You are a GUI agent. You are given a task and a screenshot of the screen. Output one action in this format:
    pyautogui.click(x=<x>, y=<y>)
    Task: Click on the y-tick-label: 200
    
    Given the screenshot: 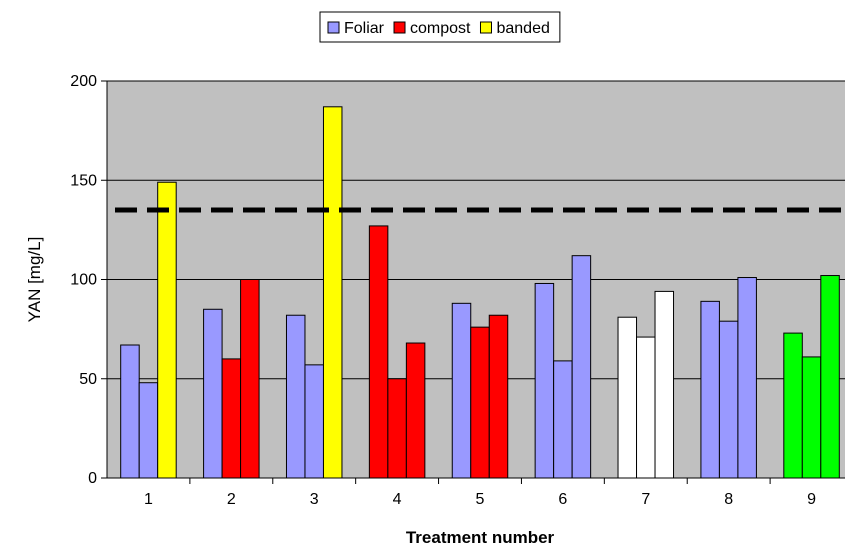 What is the action you would take?
    pyautogui.click(x=83, y=81)
    